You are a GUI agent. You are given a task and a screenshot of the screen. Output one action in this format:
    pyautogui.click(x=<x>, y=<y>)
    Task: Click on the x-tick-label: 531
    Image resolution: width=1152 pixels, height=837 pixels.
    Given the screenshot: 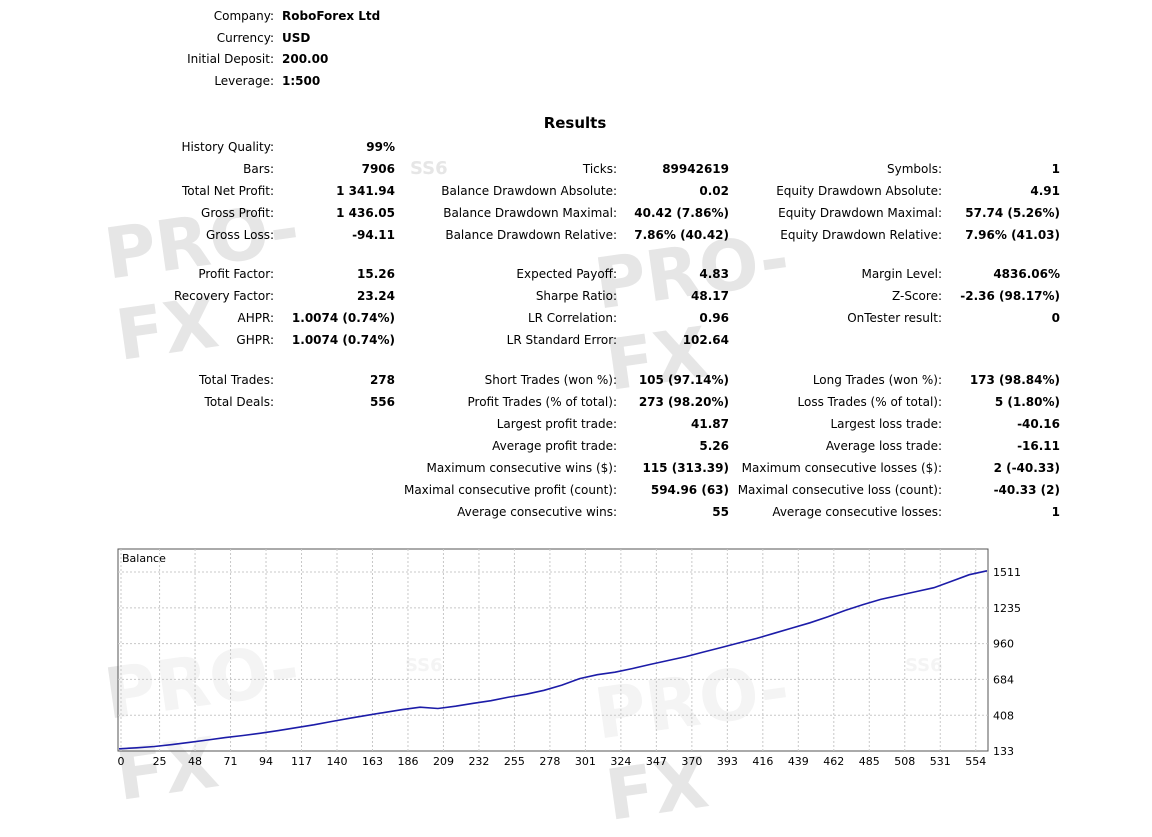 What is the action you would take?
    pyautogui.click(x=940, y=761)
    